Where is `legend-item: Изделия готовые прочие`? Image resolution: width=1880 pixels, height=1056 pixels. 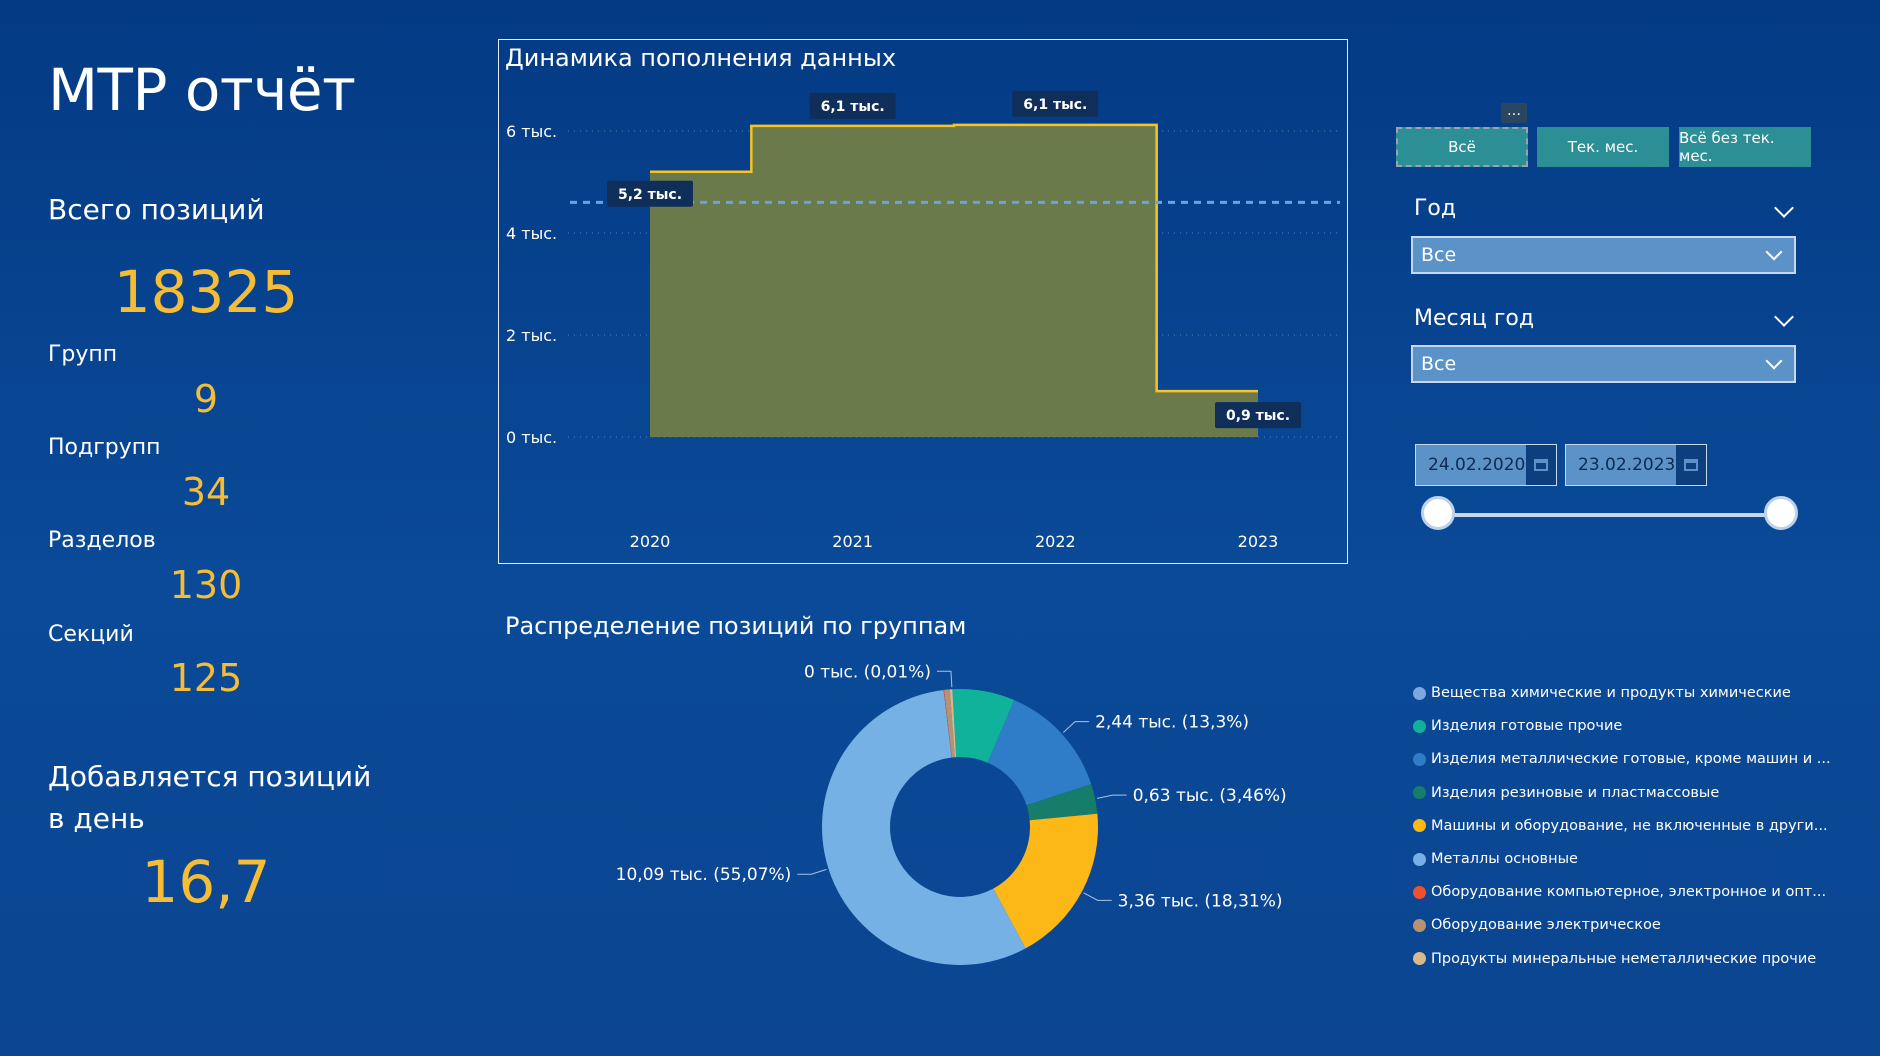
legend-item: Изделия готовые прочие is located at coordinates (1517, 726).